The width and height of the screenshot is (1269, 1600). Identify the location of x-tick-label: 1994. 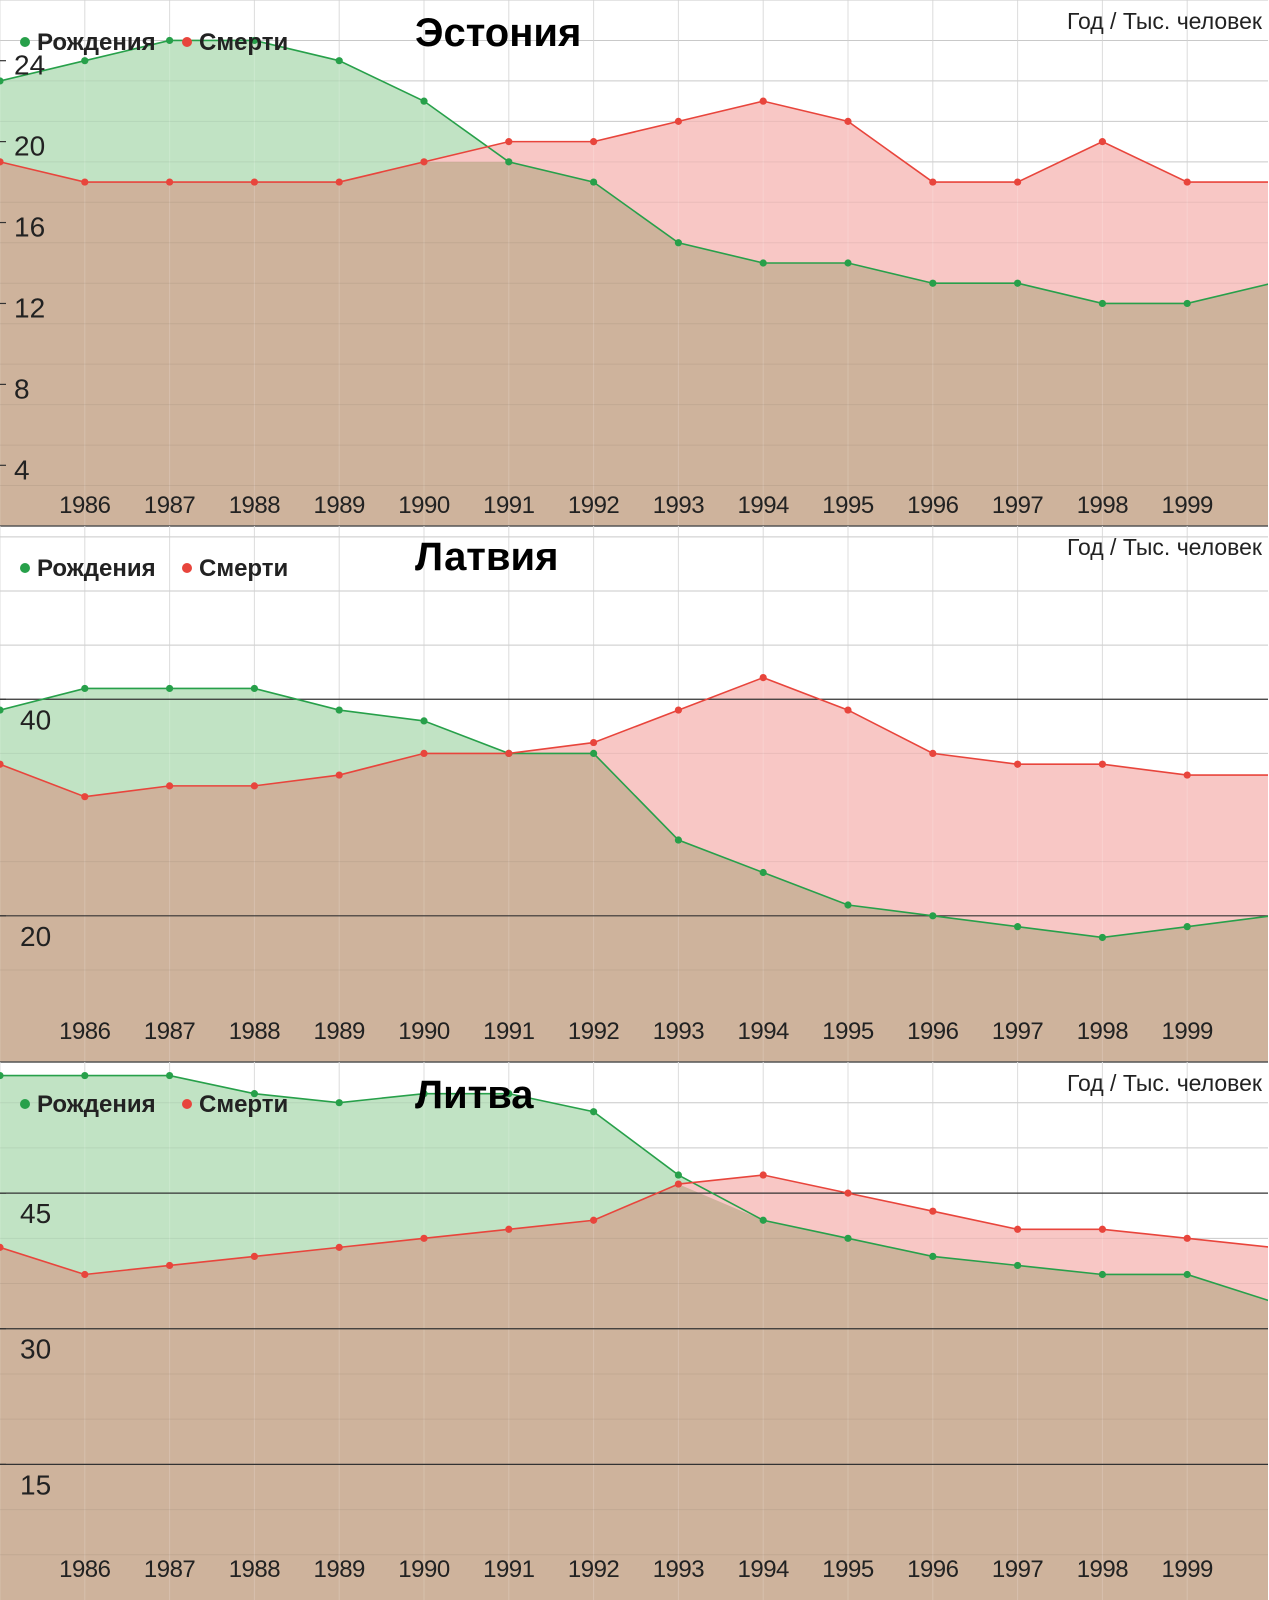
(764, 505).